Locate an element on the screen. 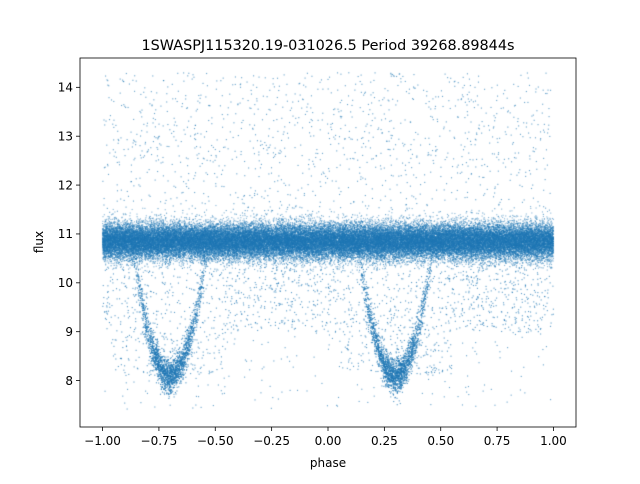  x-tick-label: 0.25 is located at coordinates (384, 441).